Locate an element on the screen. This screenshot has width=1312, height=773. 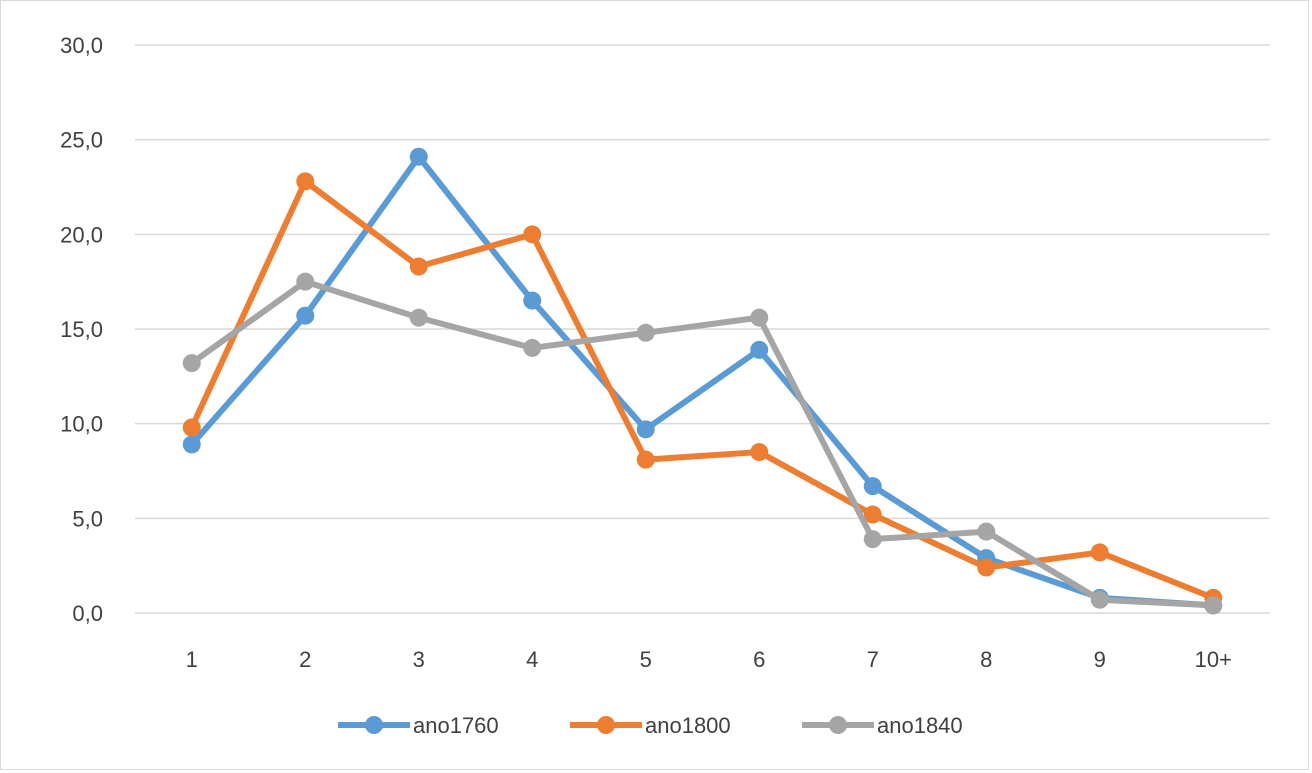
legend-label: ano1800 is located at coordinates (688, 725).